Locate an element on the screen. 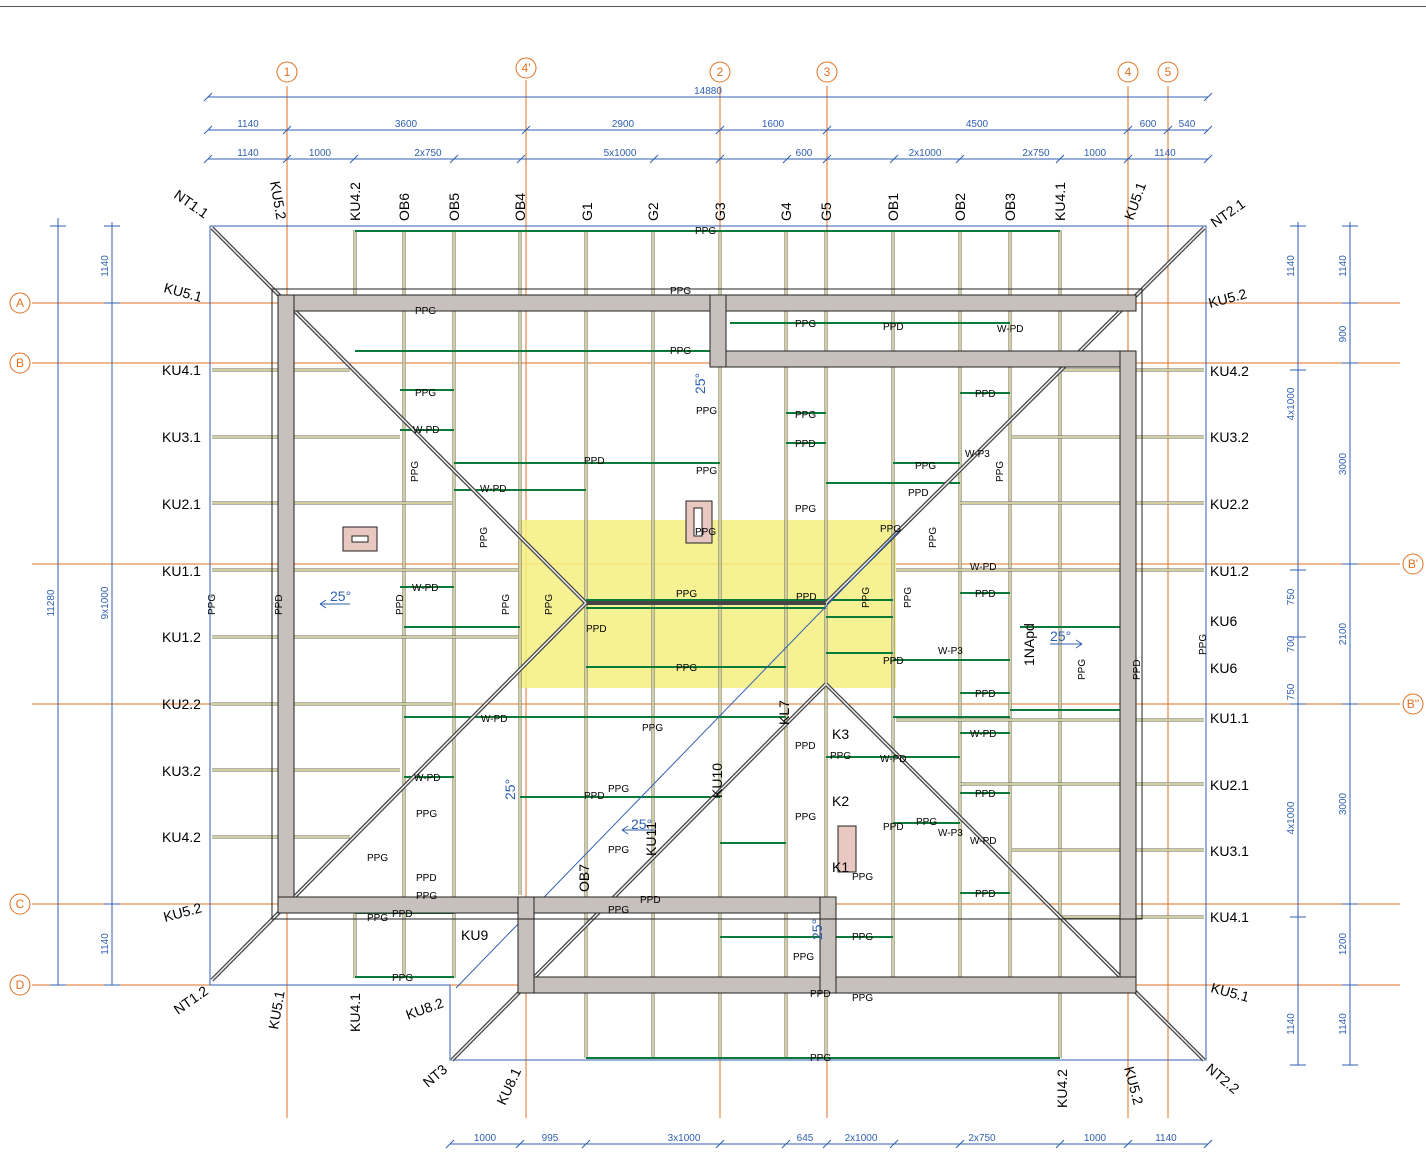  chimney-2-inner is located at coordinates (698, 522).